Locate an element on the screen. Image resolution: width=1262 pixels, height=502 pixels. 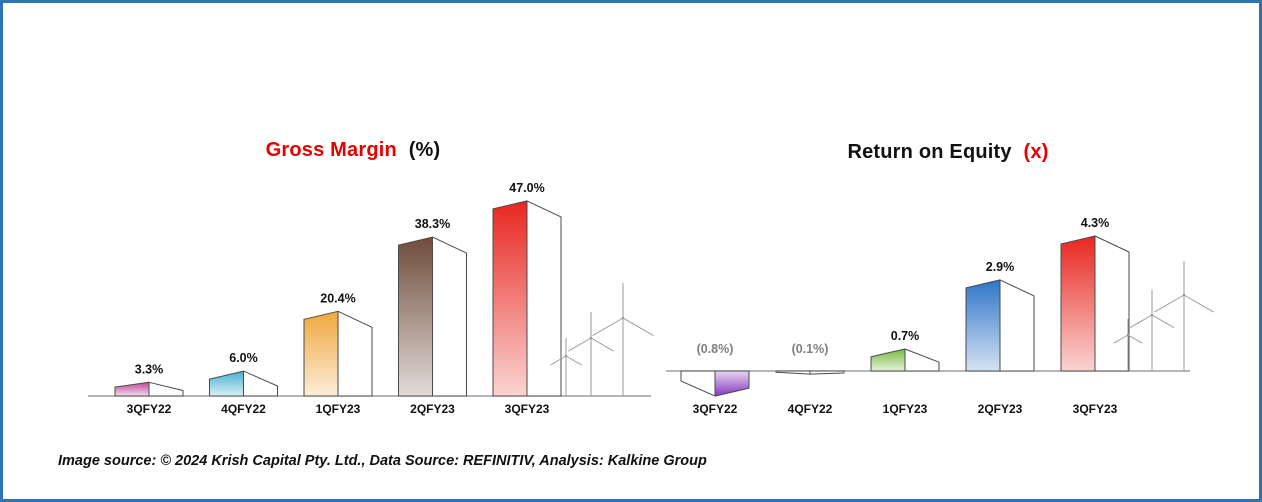
gross-margin-title-unit: (%) is located at coordinates (424, 150).